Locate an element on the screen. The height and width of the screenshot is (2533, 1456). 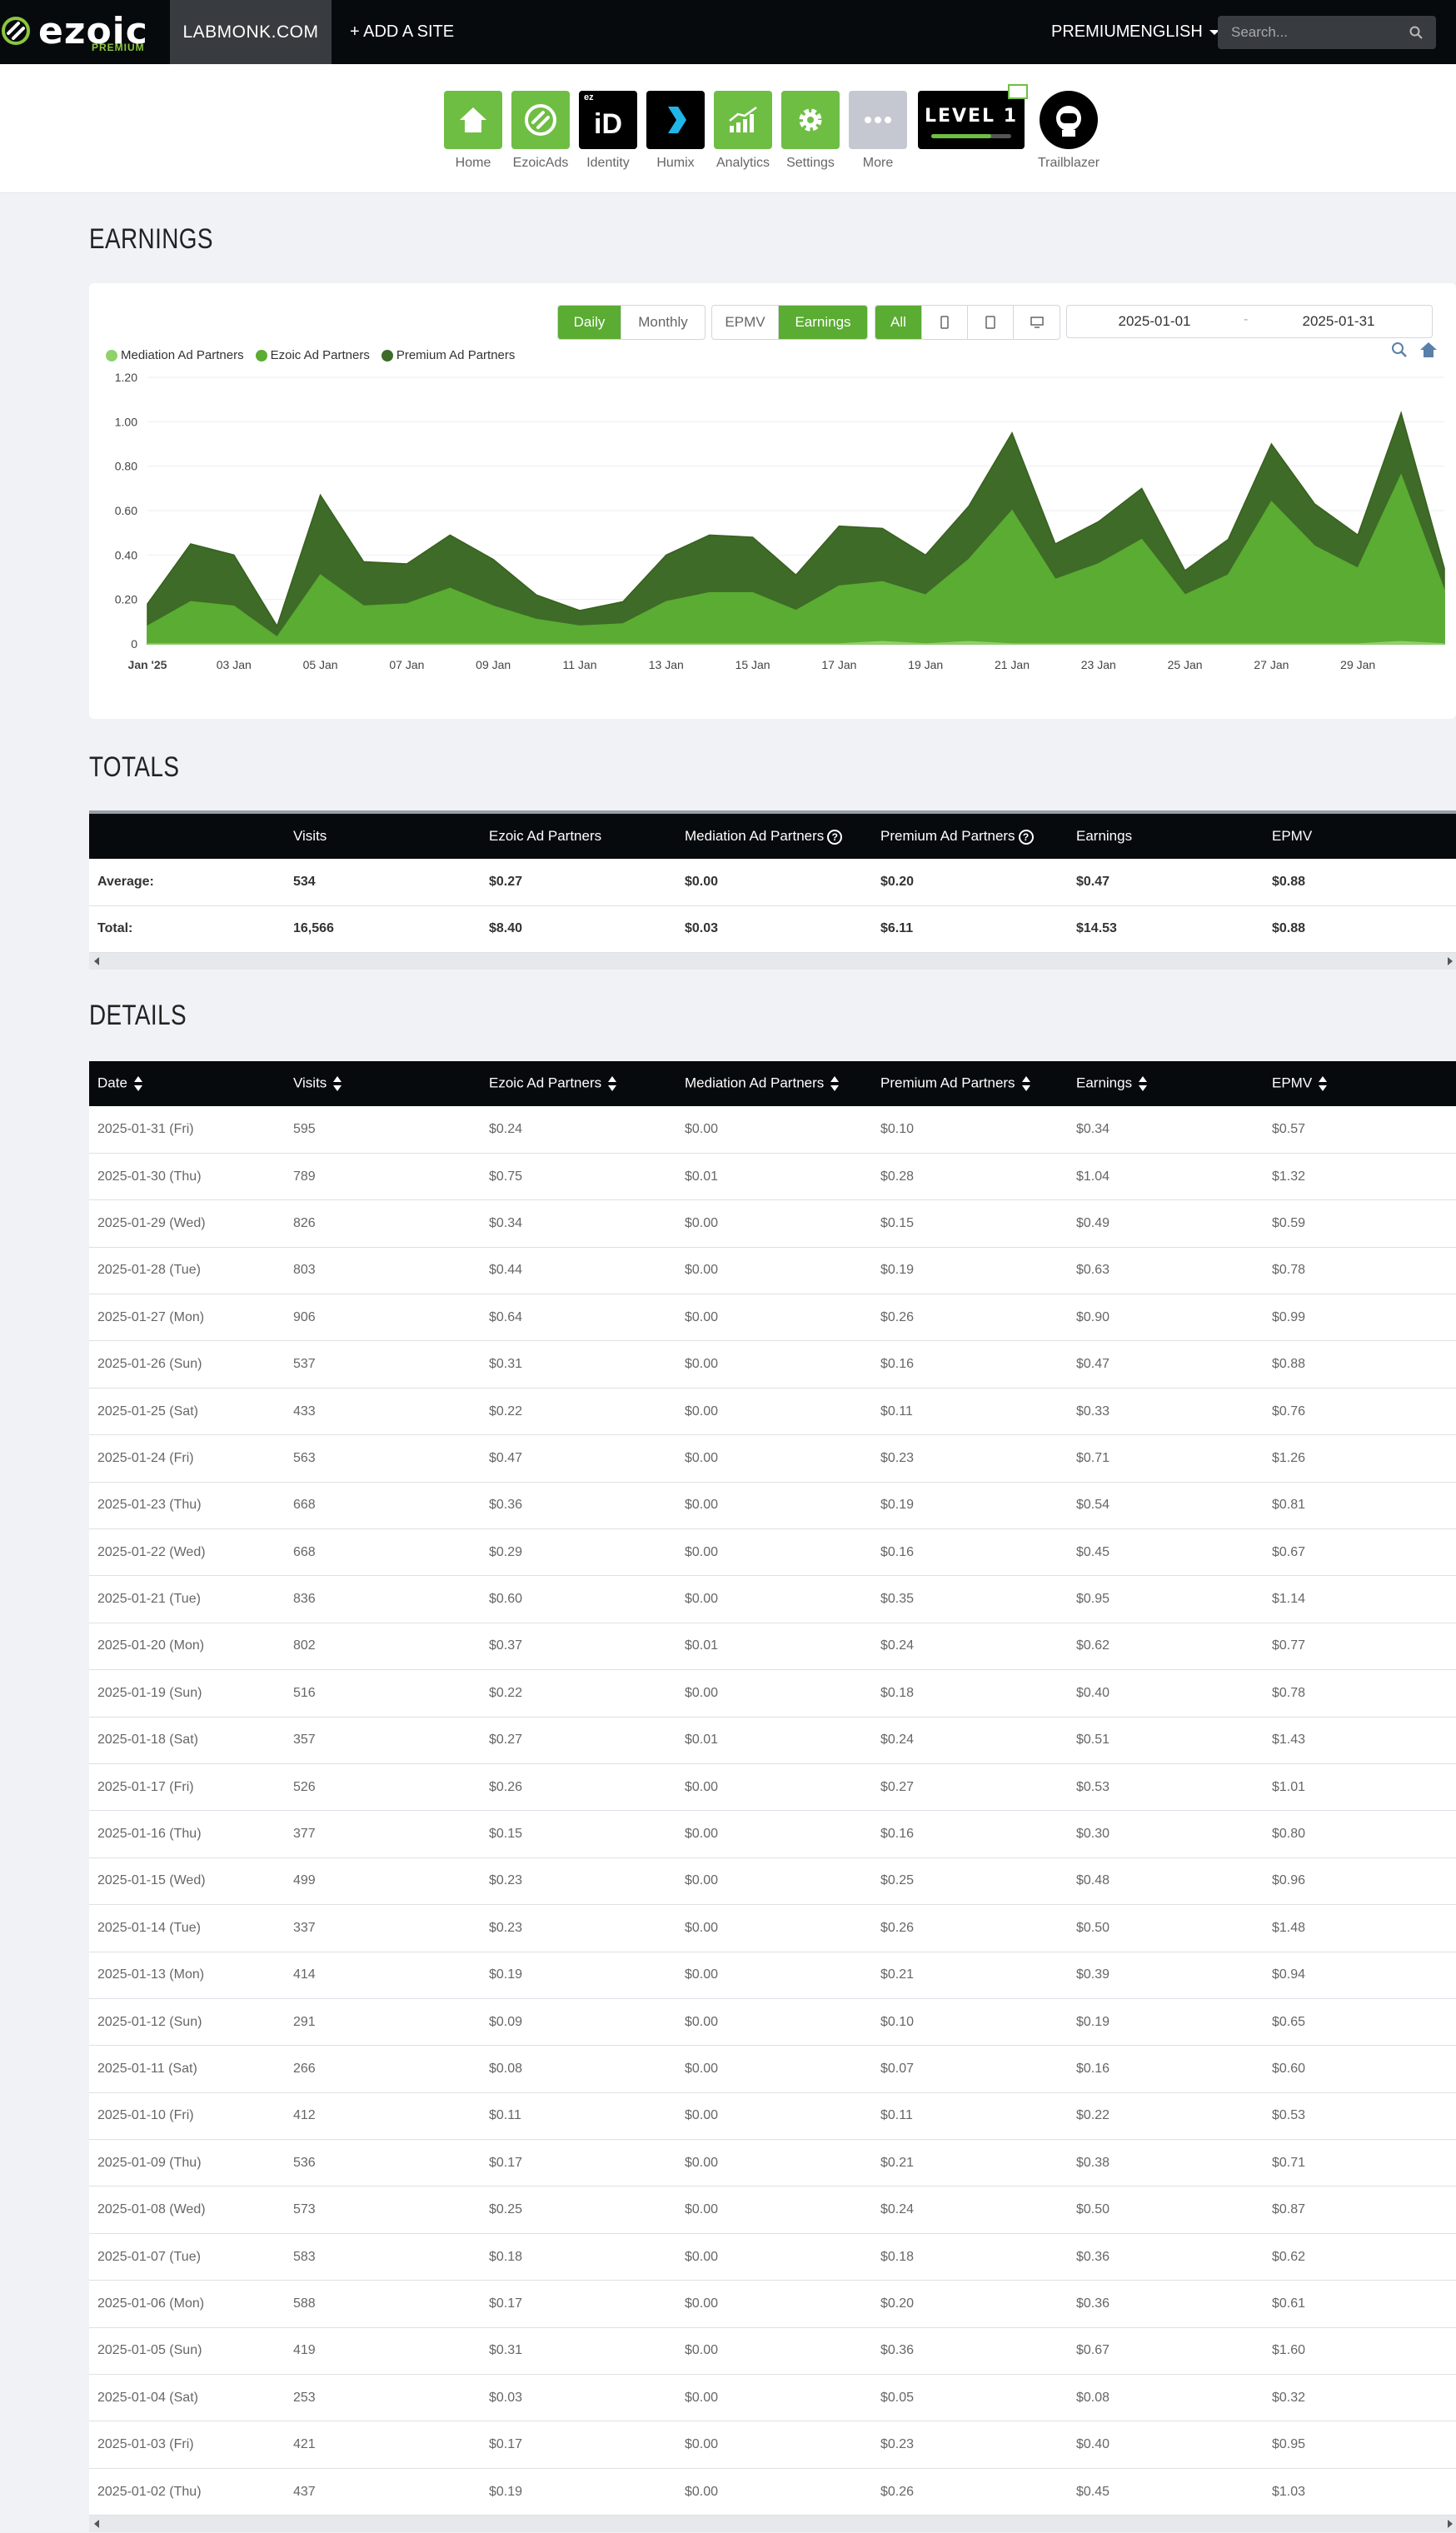
desktop-icon is located at coordinates (1037, 322).